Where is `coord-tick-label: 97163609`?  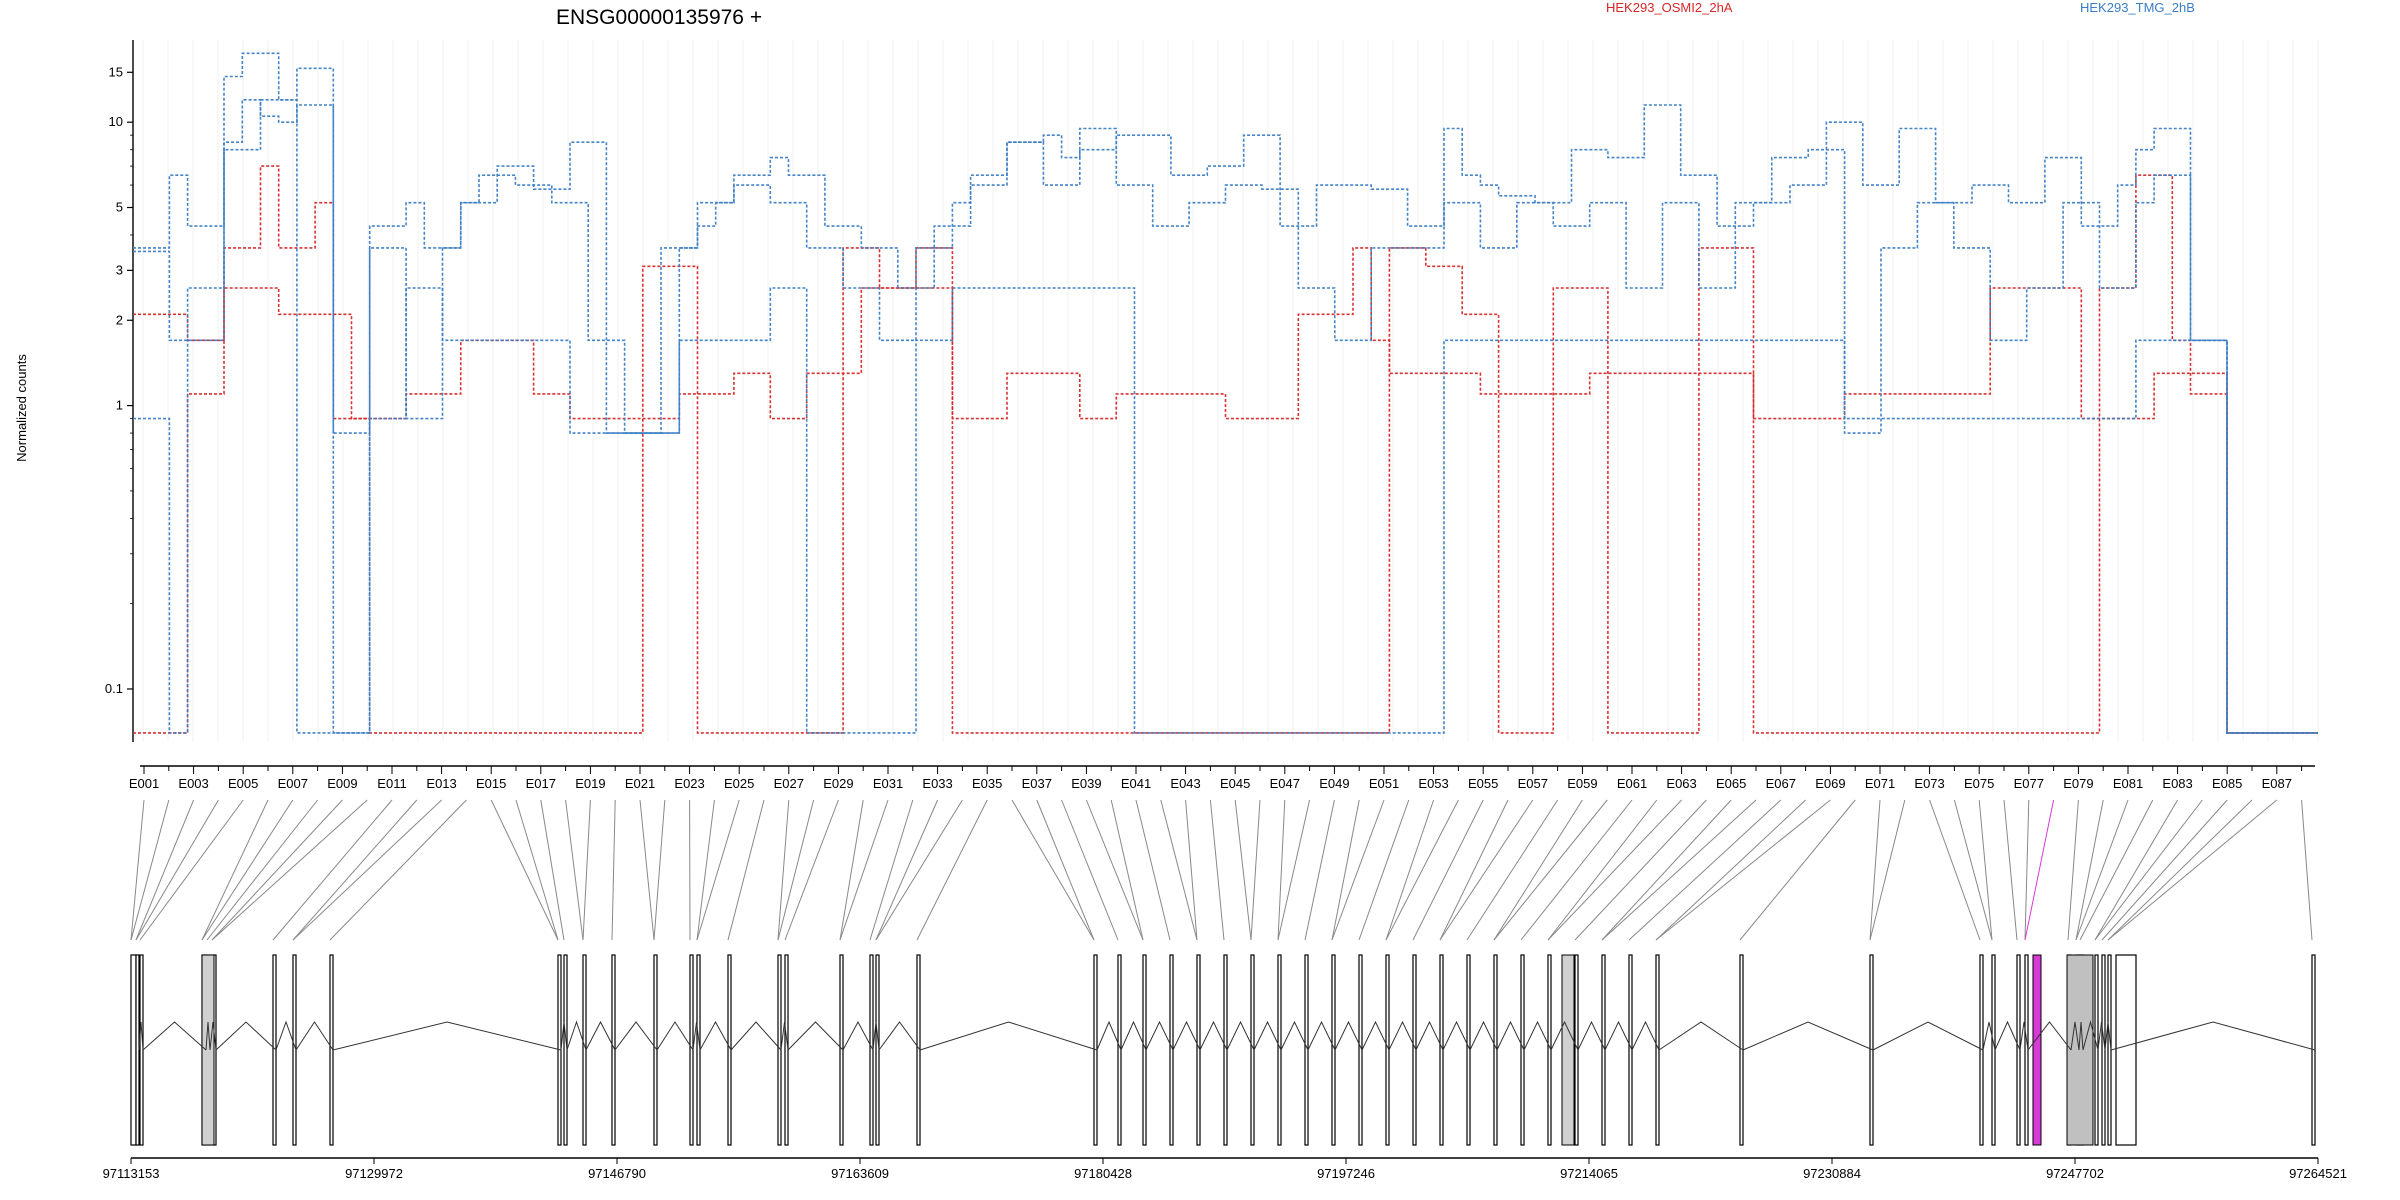
coord-tick-label: 97163609 is located at coordinates (860, 1173).